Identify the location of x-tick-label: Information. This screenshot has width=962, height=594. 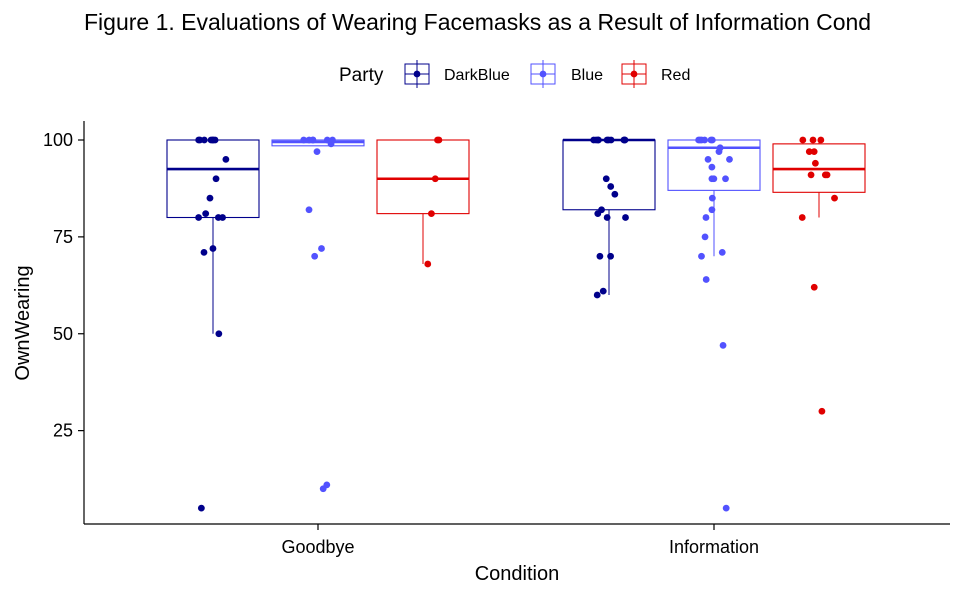
(714, 547).